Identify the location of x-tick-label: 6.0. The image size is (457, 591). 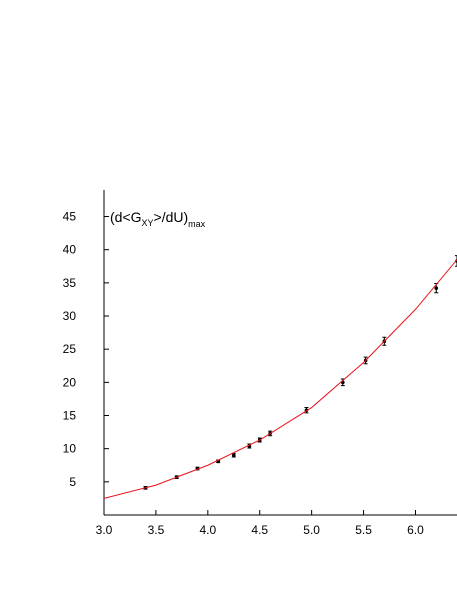
(415, 530).